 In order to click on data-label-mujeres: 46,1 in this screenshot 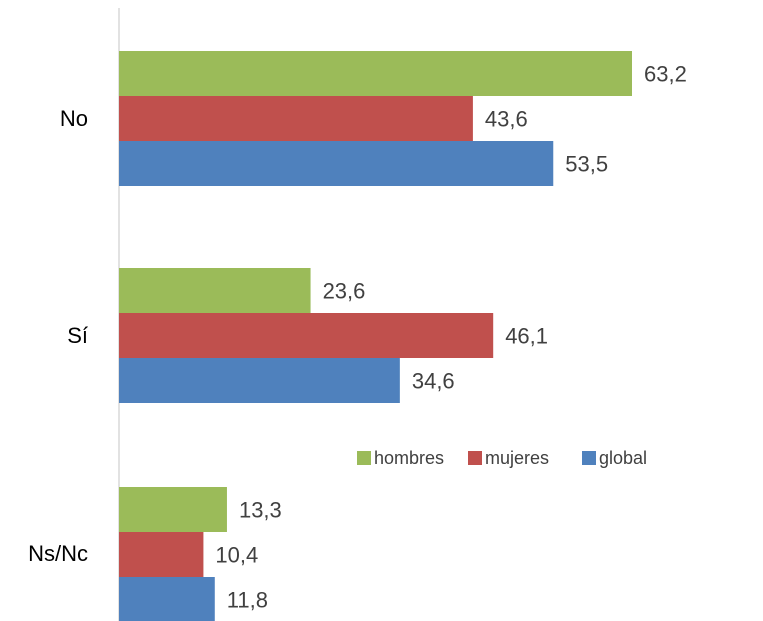, I will do `click(526, 336)`.